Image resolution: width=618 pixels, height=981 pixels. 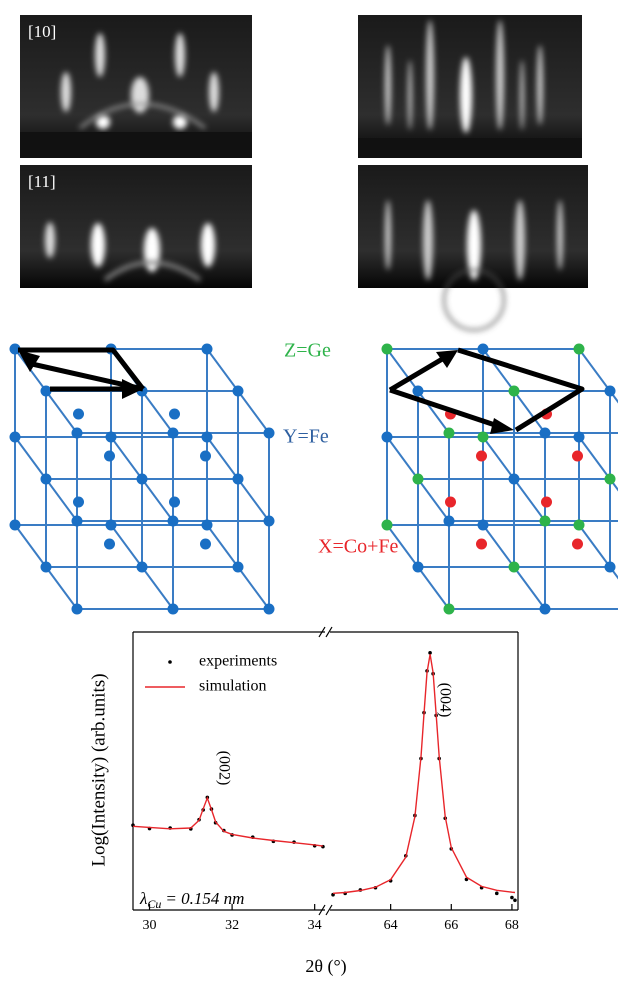 I want to click on legend-label: simulation, so click(x=233, y=686).